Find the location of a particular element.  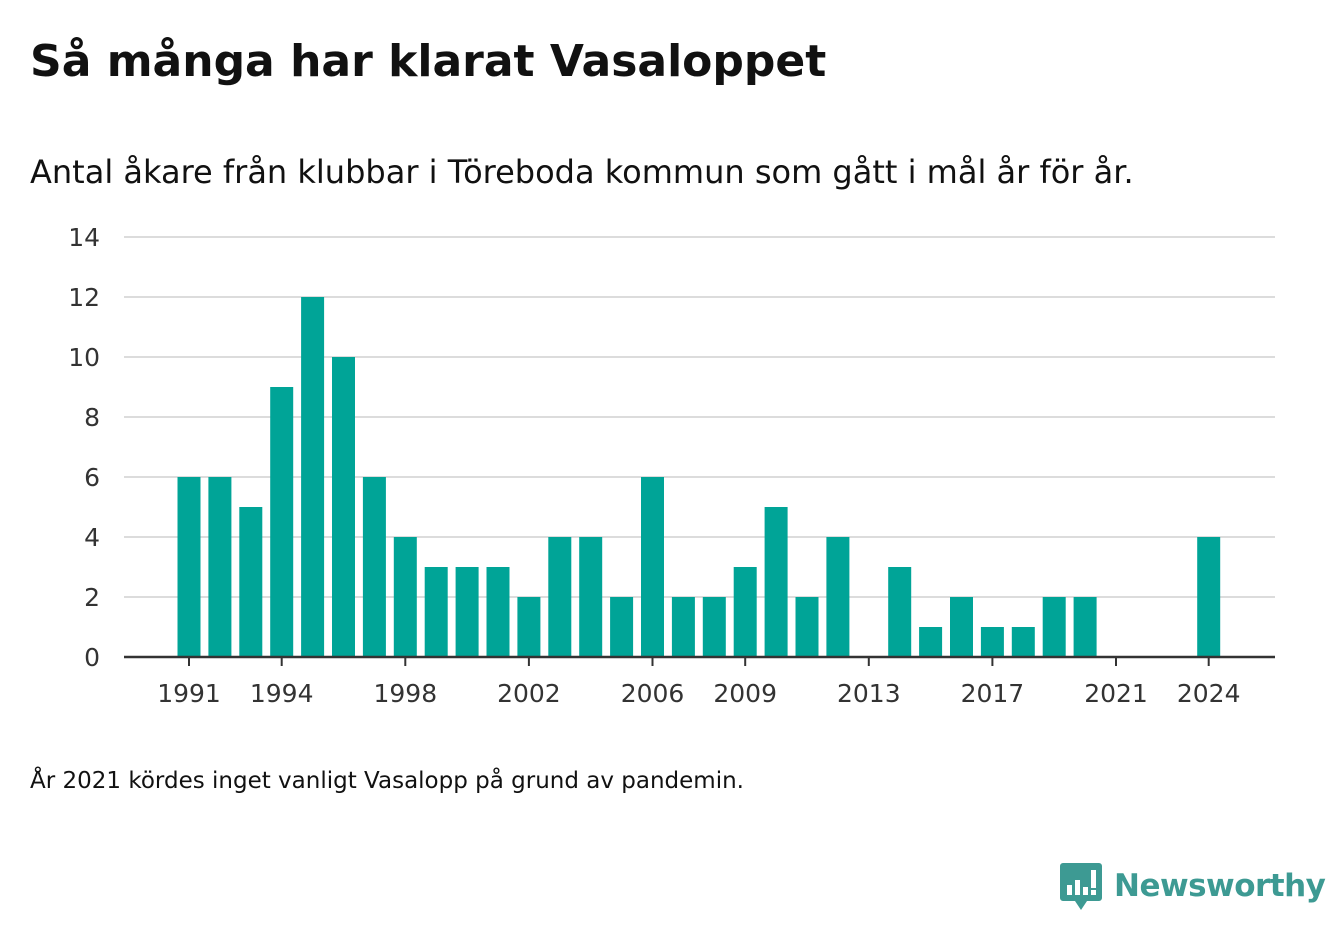

x-tick-label: 2017 is located at coordinates (993, 693).